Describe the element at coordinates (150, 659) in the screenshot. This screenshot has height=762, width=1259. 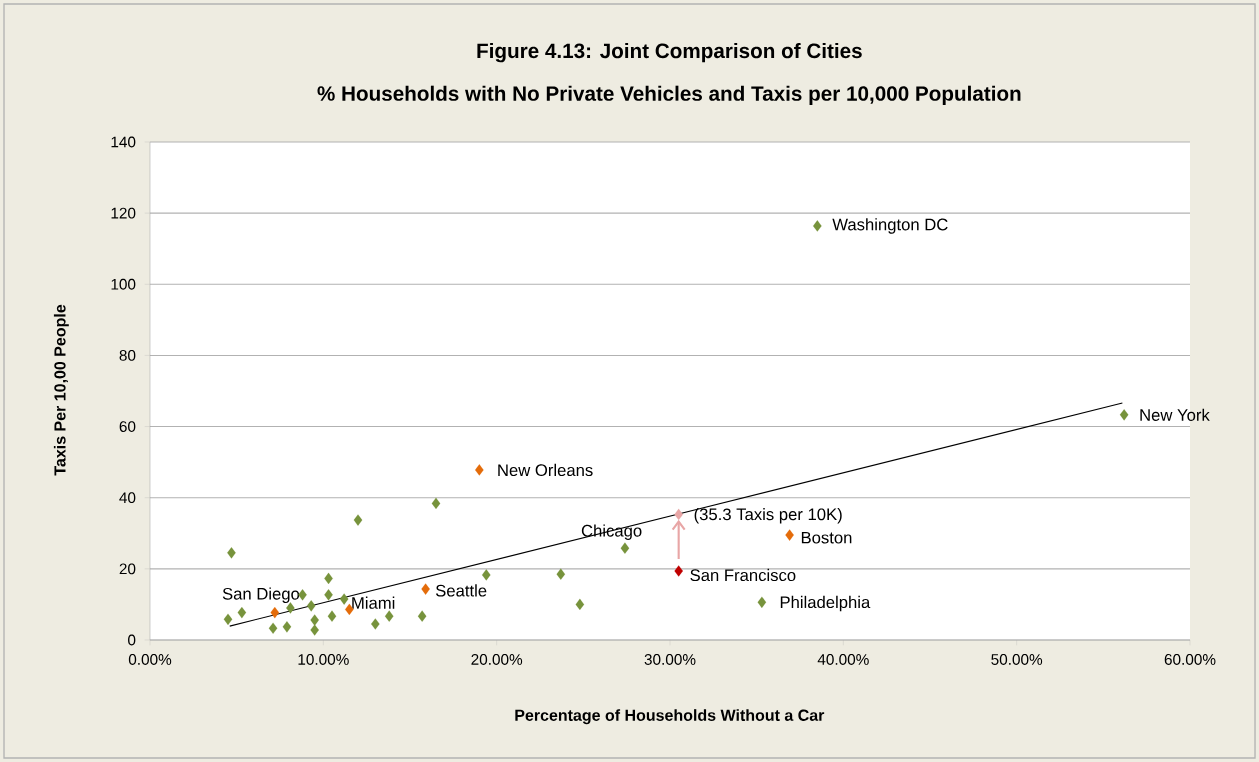
I see `x-tick-label: 0.00%` at that location.